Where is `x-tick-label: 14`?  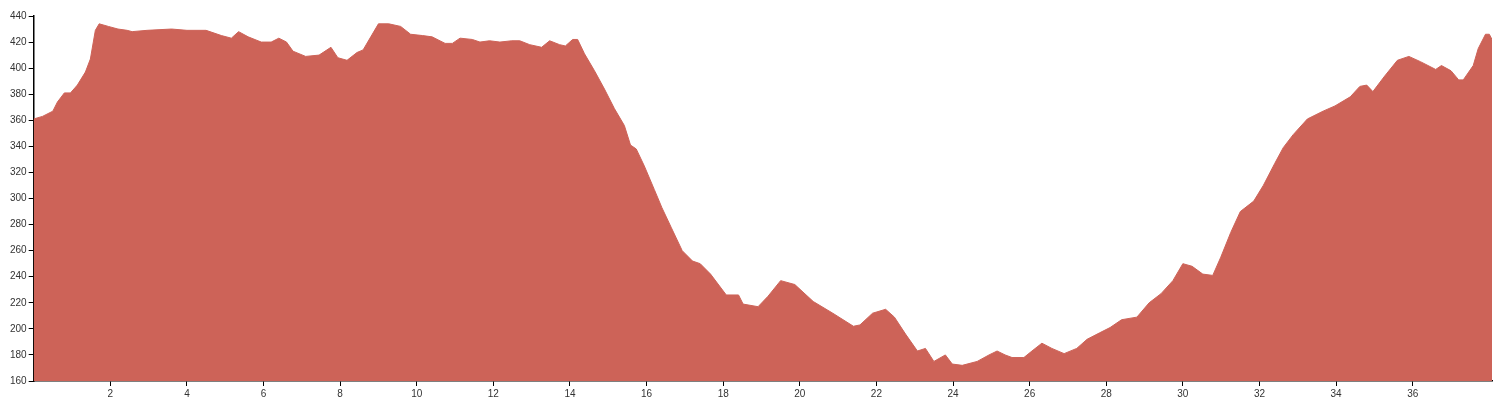 x-tick-label: 14 is located at coordinates (570, 393).